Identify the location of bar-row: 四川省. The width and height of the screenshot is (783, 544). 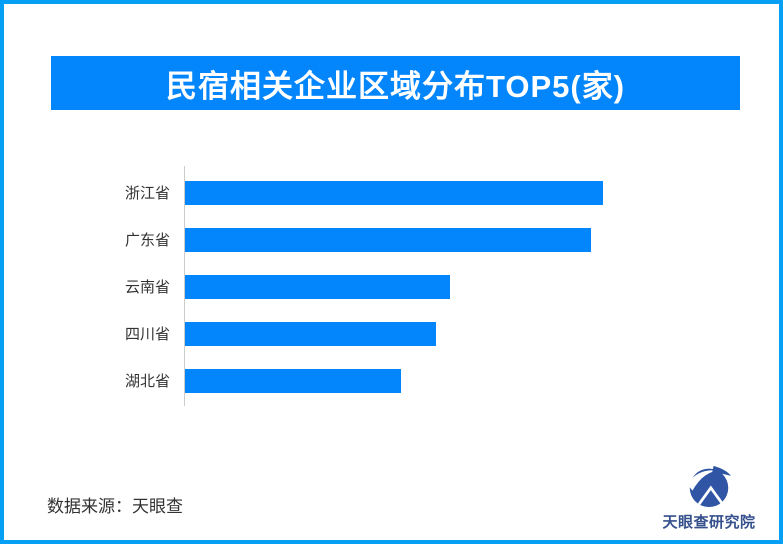
(394, 333).